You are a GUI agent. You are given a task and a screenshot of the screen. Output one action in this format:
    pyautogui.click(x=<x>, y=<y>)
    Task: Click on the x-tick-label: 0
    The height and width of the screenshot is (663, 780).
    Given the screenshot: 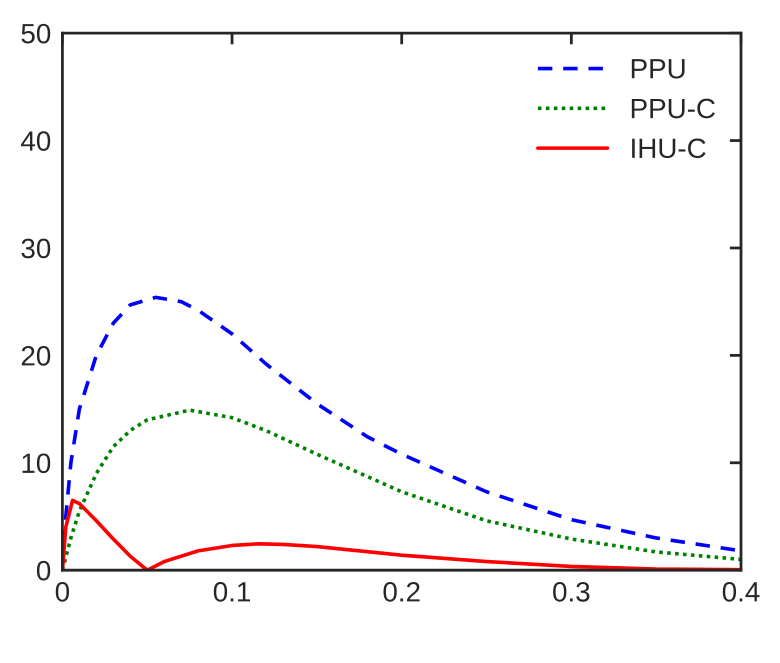 What is the action you would take?
    pyautogui.click(x=63, y=592)
    